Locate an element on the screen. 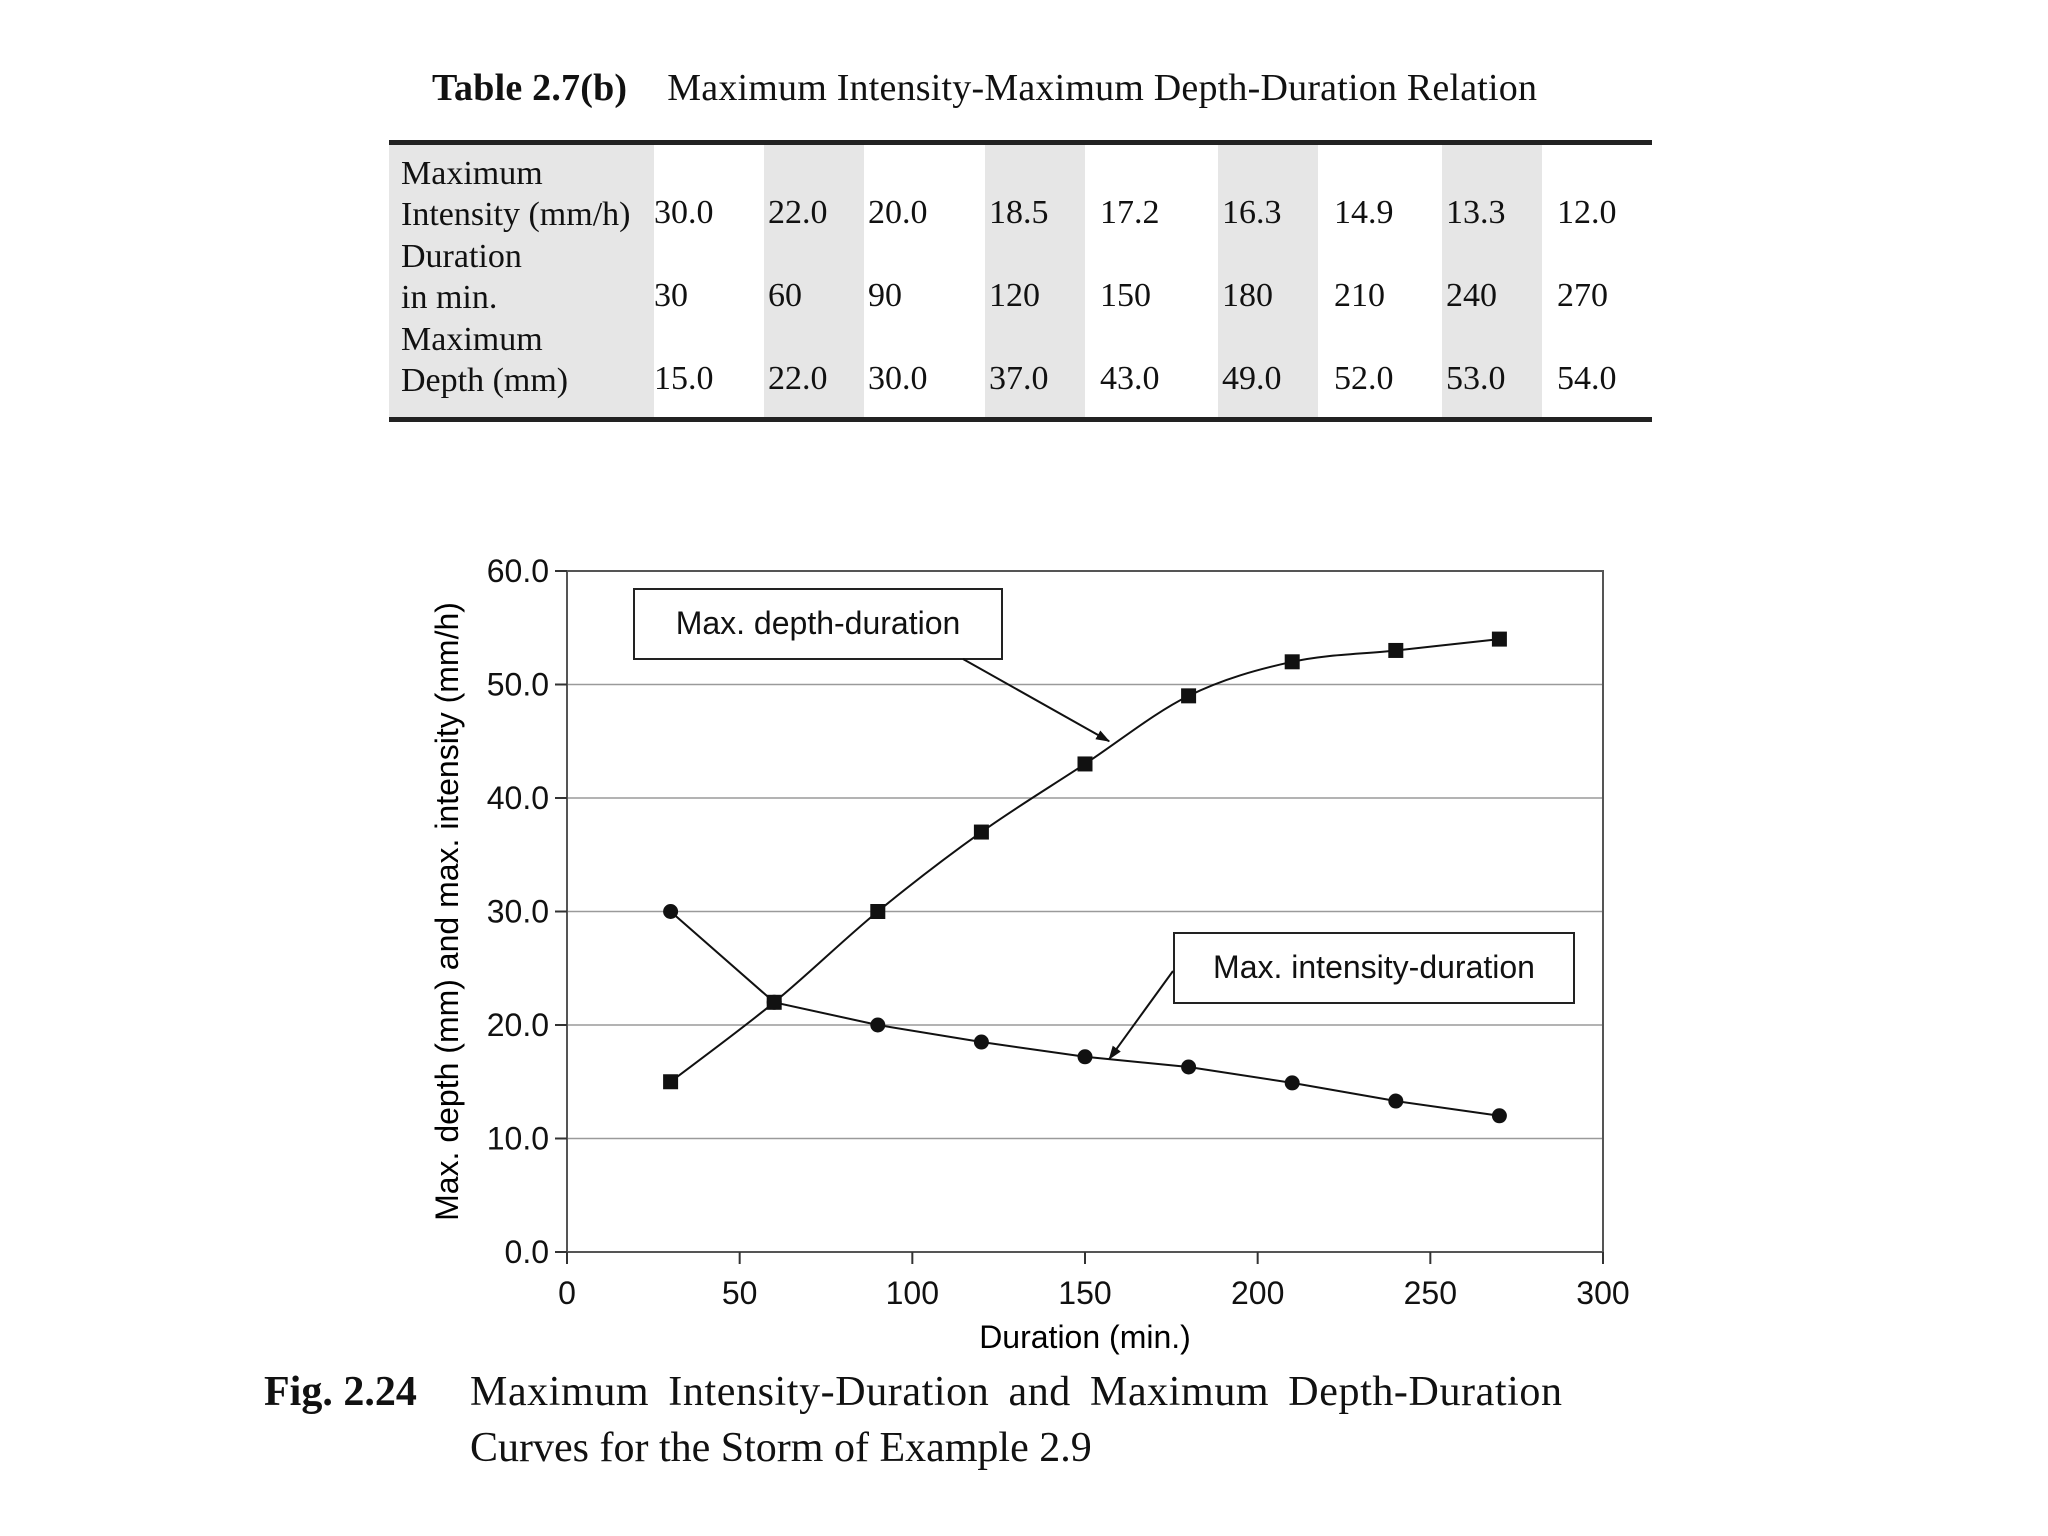 The width and height of the screenshot is (2048, 1536). x-tick-label: 100 is located at coordinates (912, 1293).